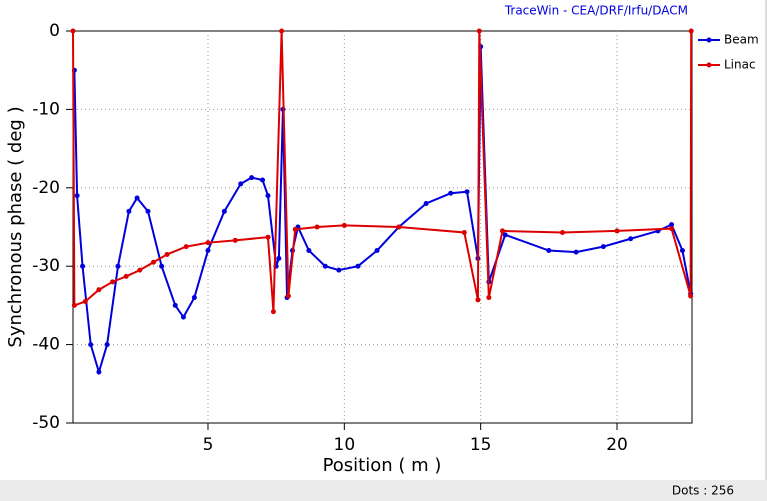  What do you see at coordinates (46, 188) in the screenshot?
I see `y-tick-label: -20` at bounding box center [46, 188].